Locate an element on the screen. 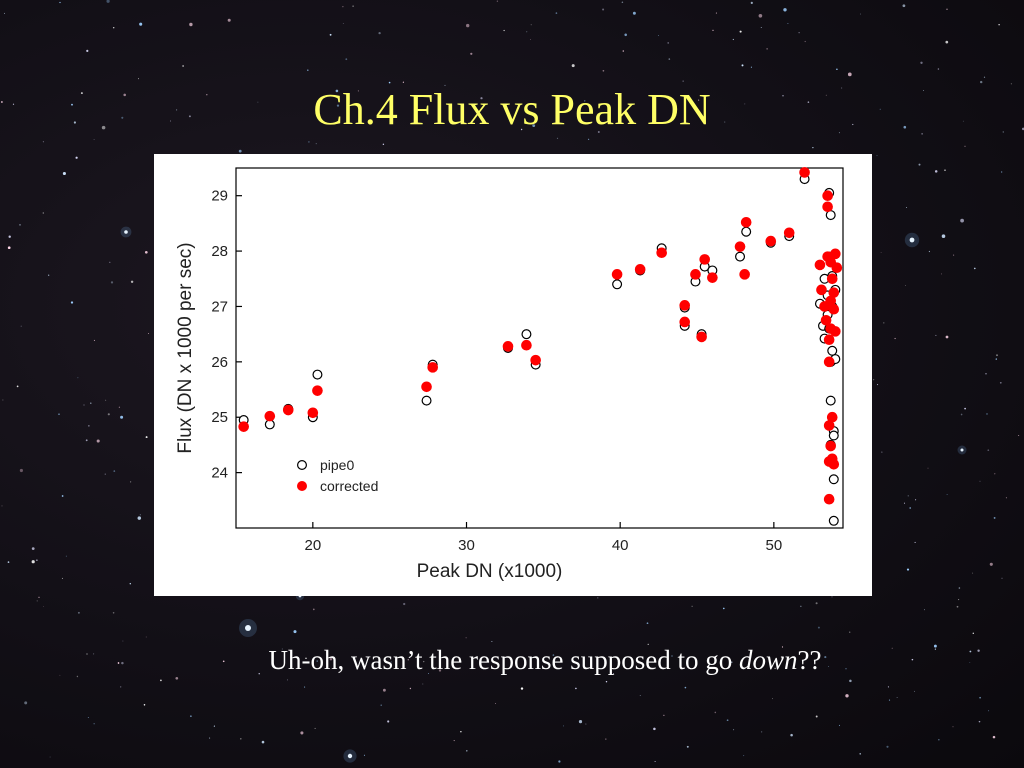 The height and width of the screenshot is (768, 1024). y-tick-label: 29 is located at coordinates (219, 196).